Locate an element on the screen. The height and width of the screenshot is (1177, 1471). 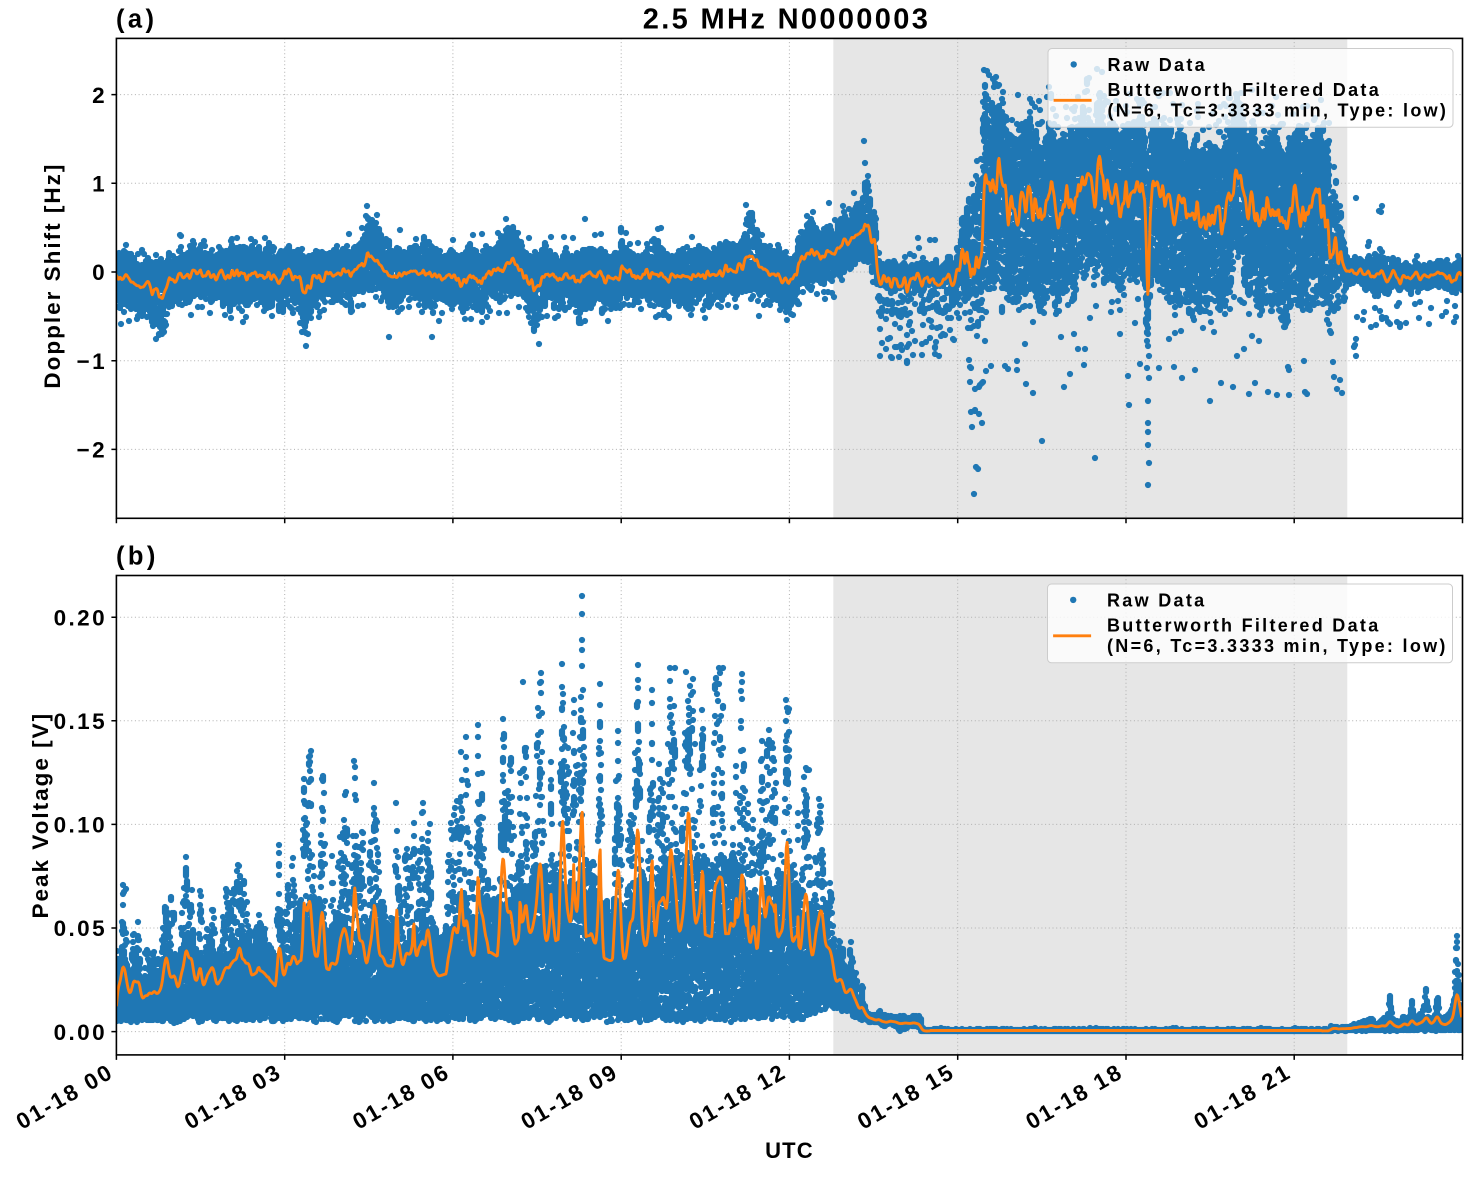
svg-text: Doppler Shift [Hz] is located at coordinates (52, 276).